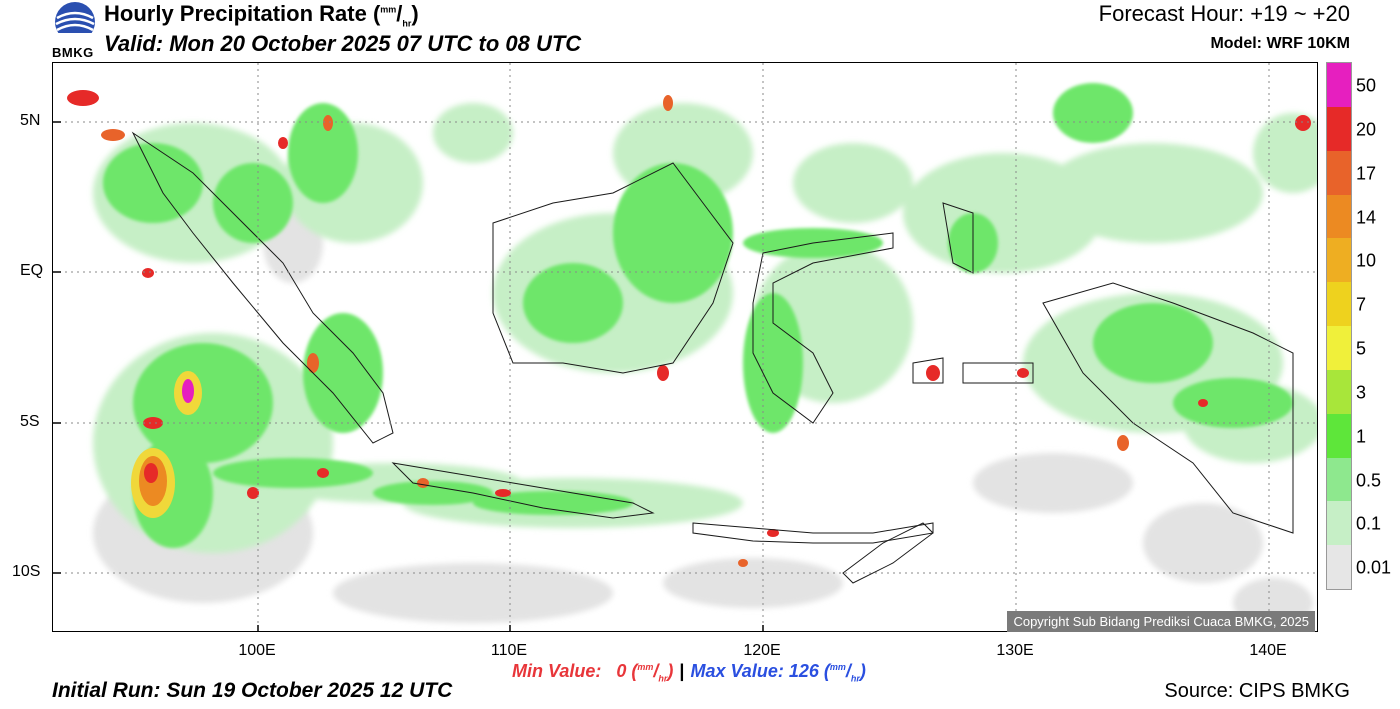  I want to click on min-value: Min Value: 0 (mm/hr), so click(593, 672).